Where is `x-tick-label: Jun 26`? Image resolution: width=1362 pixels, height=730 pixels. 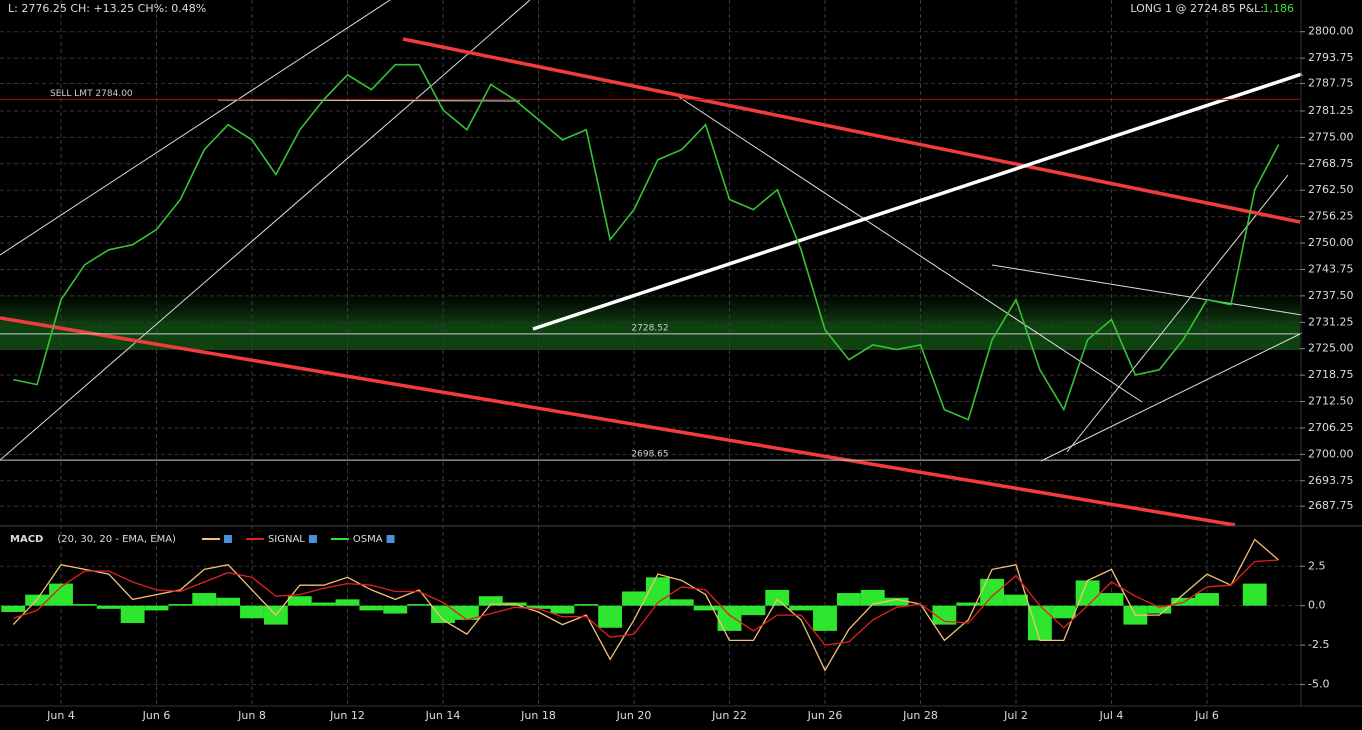 x-tick-label: Jun 26 is located at coordinates (825, 715).